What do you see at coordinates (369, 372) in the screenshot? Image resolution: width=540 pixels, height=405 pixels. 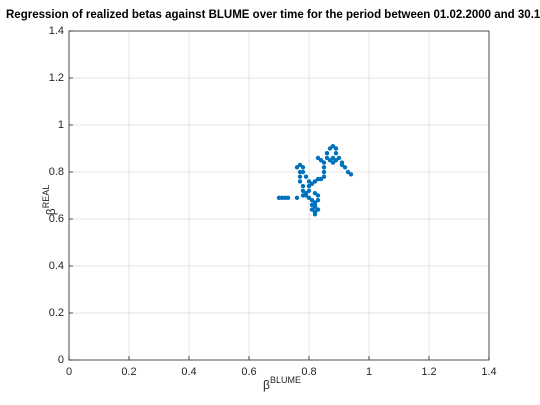 I see `x-tick-label: 1` at bounding box center [369, 372].